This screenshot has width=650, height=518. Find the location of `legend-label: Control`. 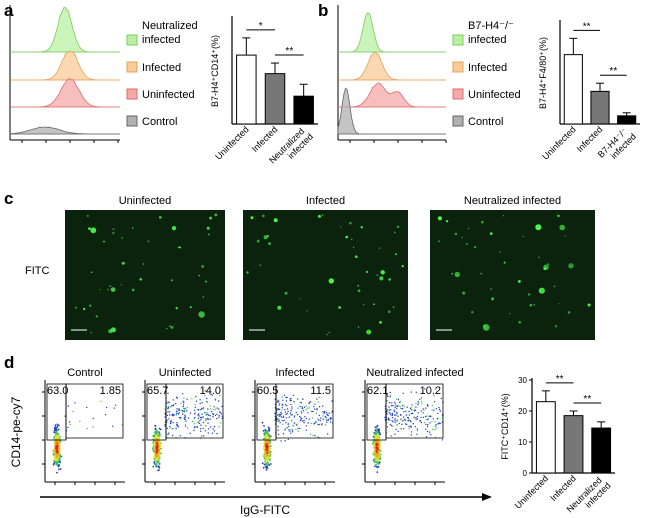

legend-label: Control is located at coordinates (159, 122).